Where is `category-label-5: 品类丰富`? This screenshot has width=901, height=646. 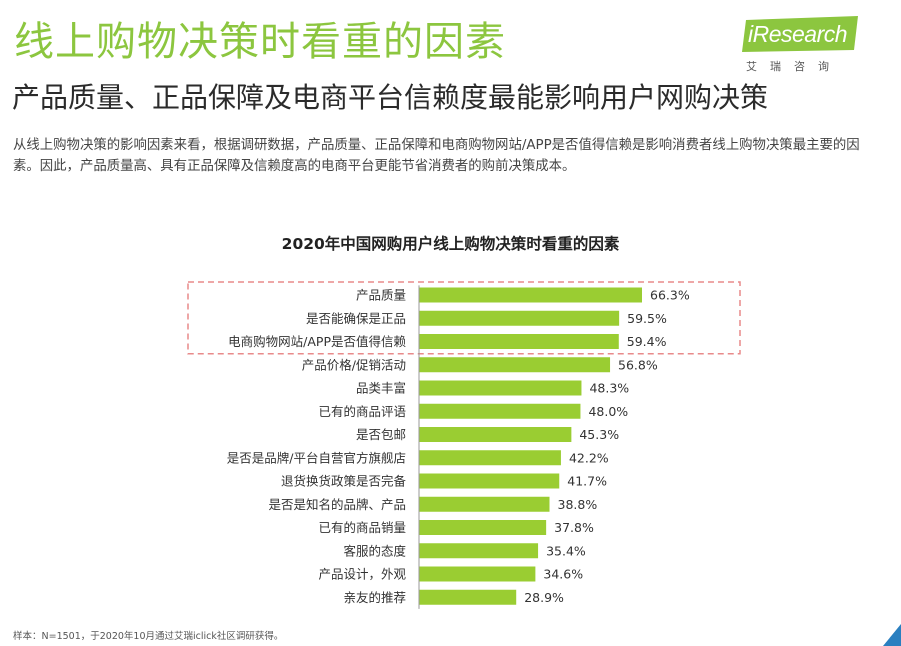 category-label-5: 品类丰富 is located at coordinates (381, 388).